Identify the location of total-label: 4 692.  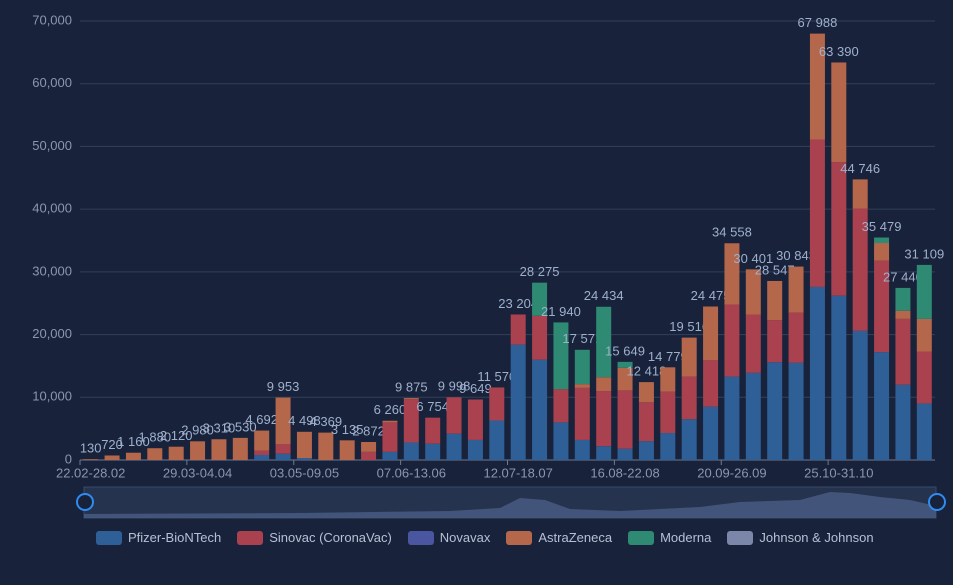
(261, 419).